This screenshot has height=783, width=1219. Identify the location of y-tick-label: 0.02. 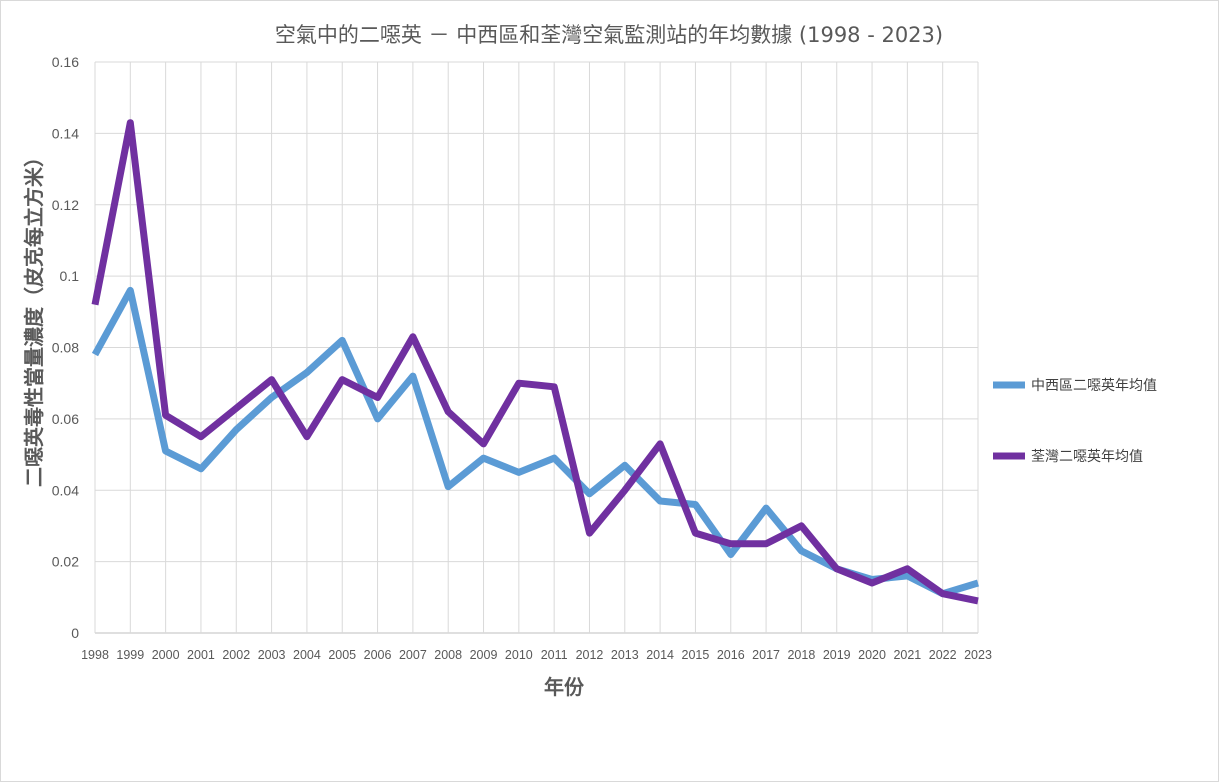
(65, 562).